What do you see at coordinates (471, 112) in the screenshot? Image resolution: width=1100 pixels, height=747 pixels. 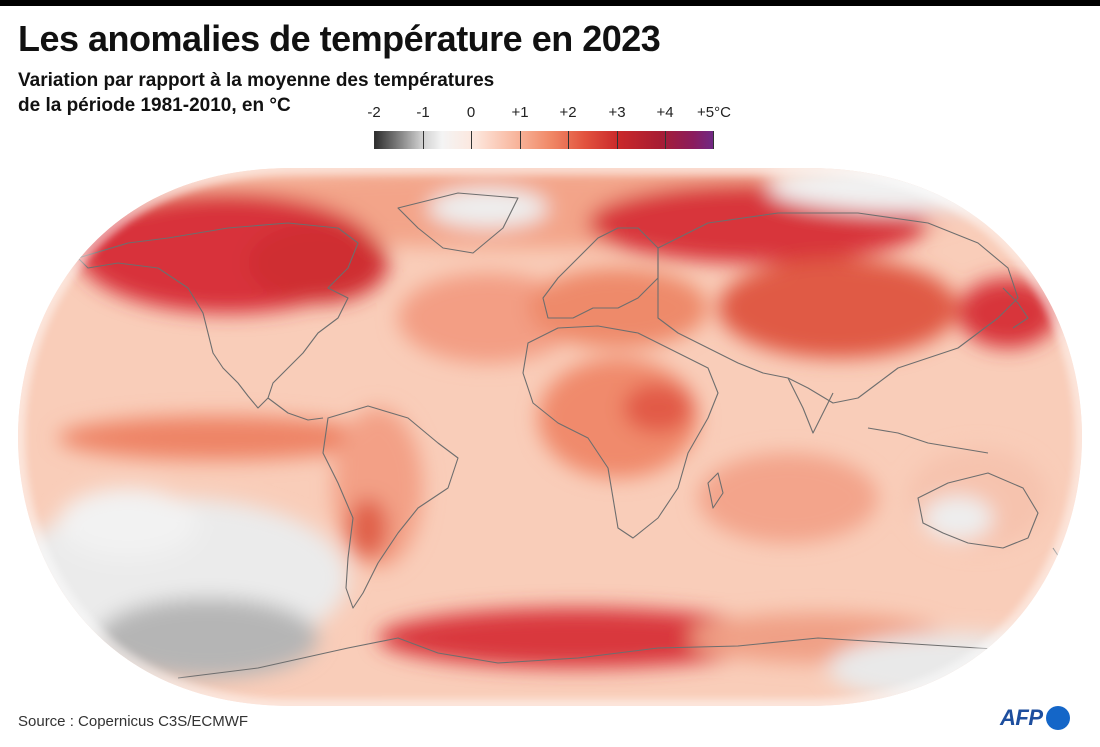 I see `legend-label-0: 0` at bounding box center [471, 112].